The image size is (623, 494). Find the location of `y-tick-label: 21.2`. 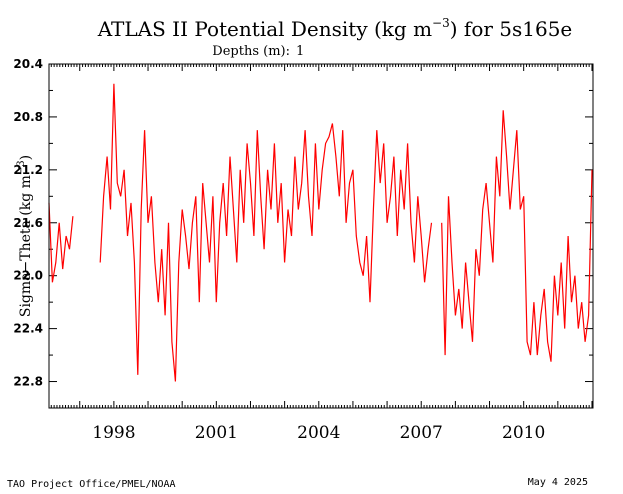

y-tick-label: 21.2 is located at coordinates (28, 170).